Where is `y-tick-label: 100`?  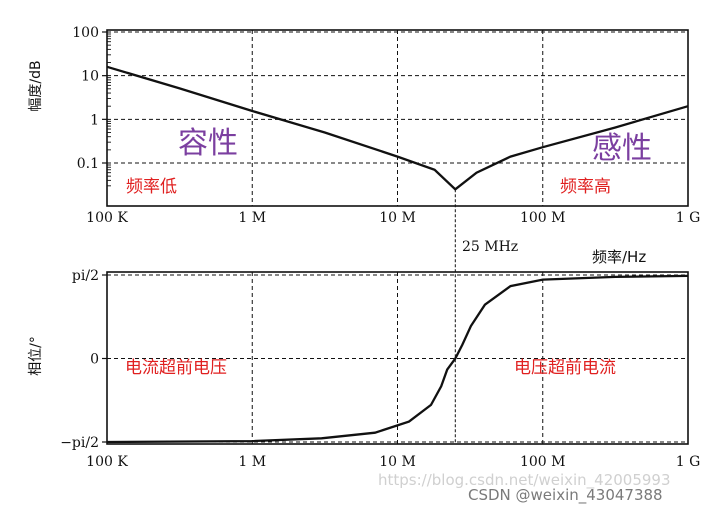
y-tick-label: 100 is located at coordinates (85, 33).